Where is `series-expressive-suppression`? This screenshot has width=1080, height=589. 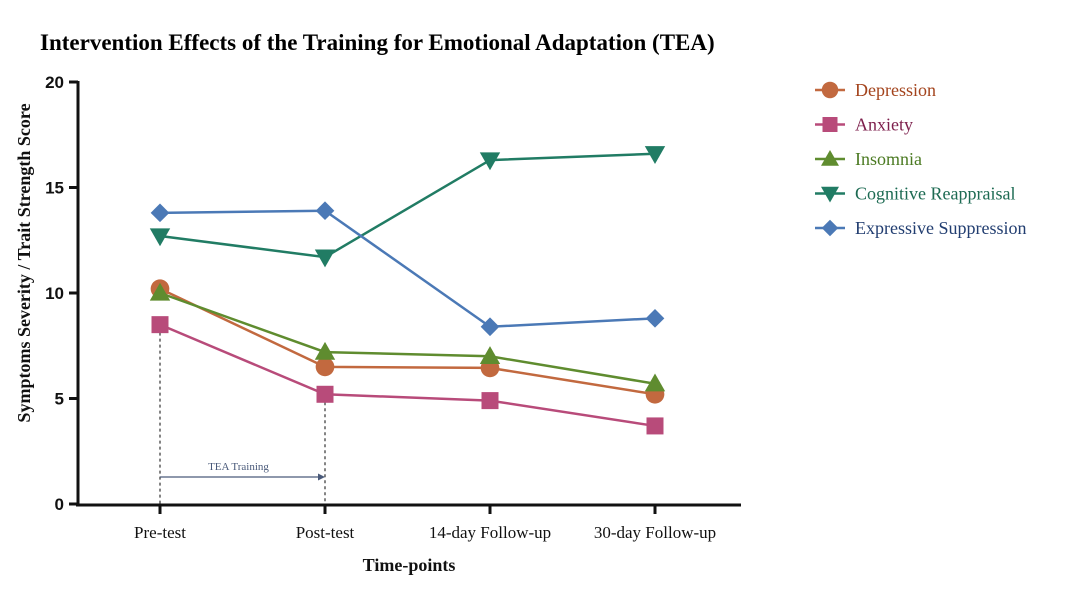
series-expressive-suppression is located at coordinates (407, 269).